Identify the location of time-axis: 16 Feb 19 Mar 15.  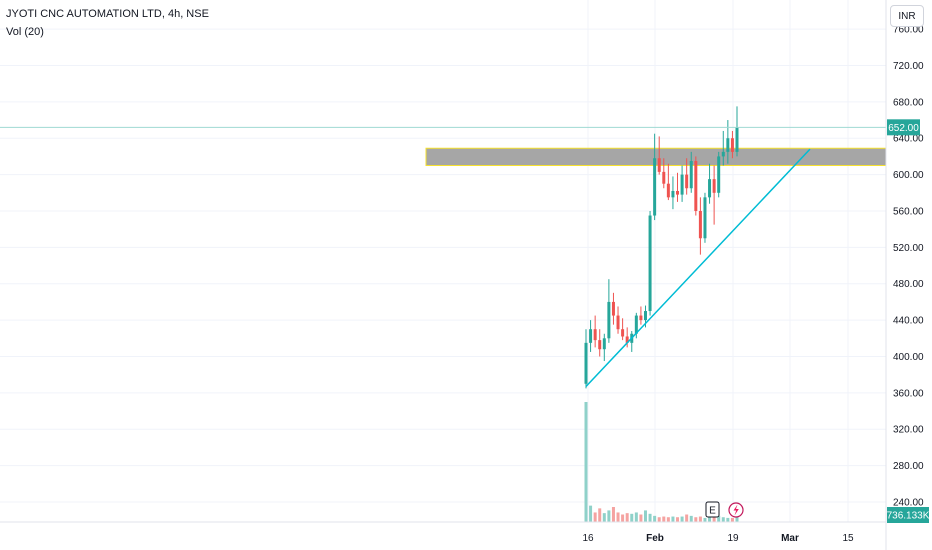
(443, 532).